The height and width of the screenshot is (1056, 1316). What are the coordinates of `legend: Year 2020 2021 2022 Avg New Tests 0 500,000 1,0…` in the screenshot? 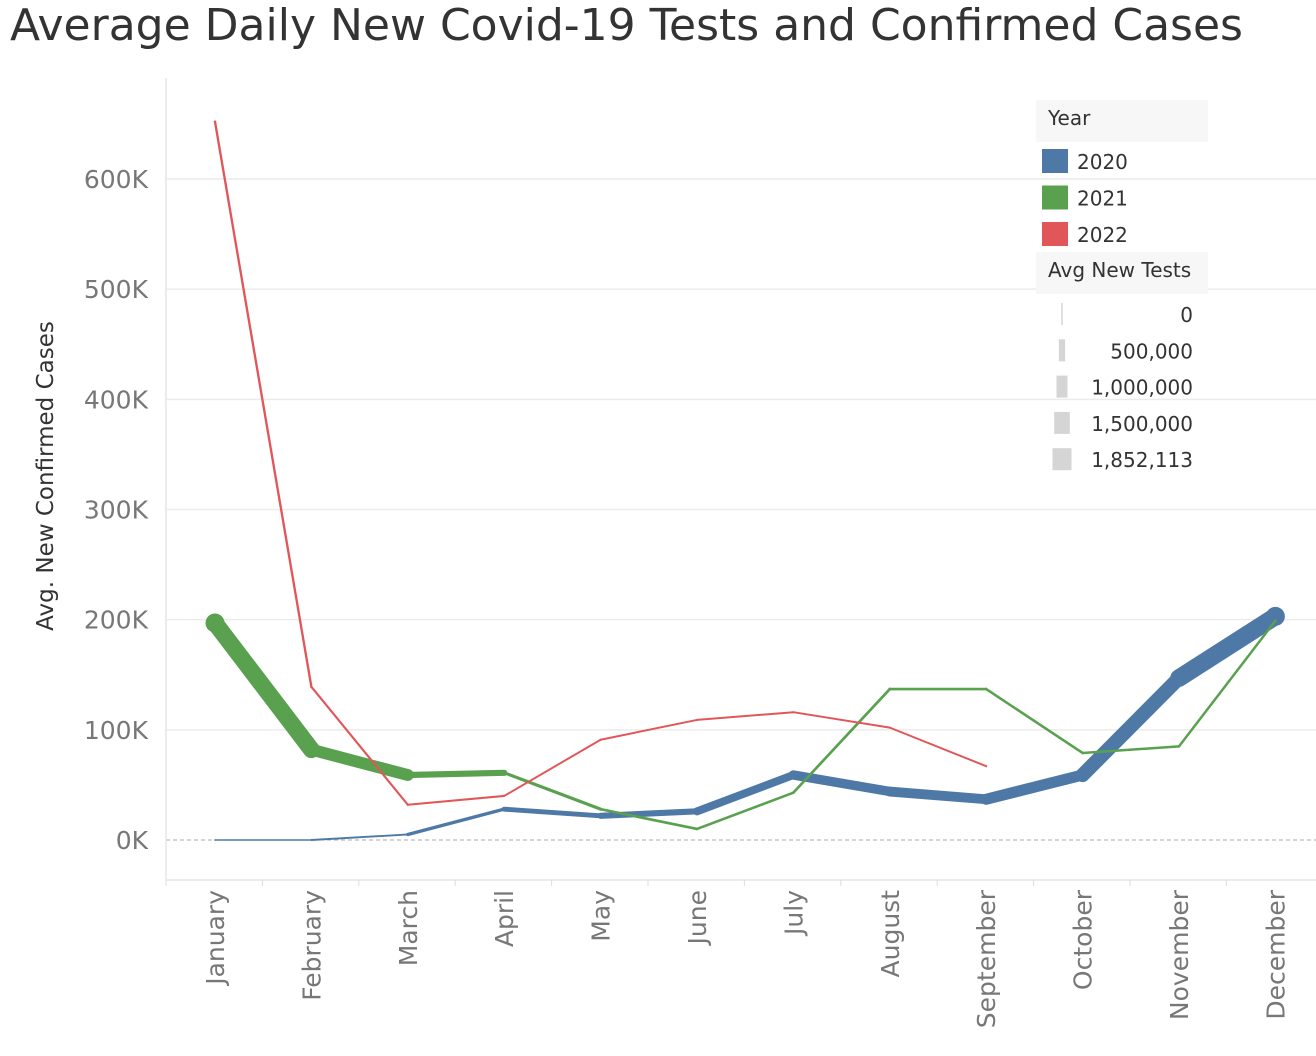 It's located at (1122, 286).